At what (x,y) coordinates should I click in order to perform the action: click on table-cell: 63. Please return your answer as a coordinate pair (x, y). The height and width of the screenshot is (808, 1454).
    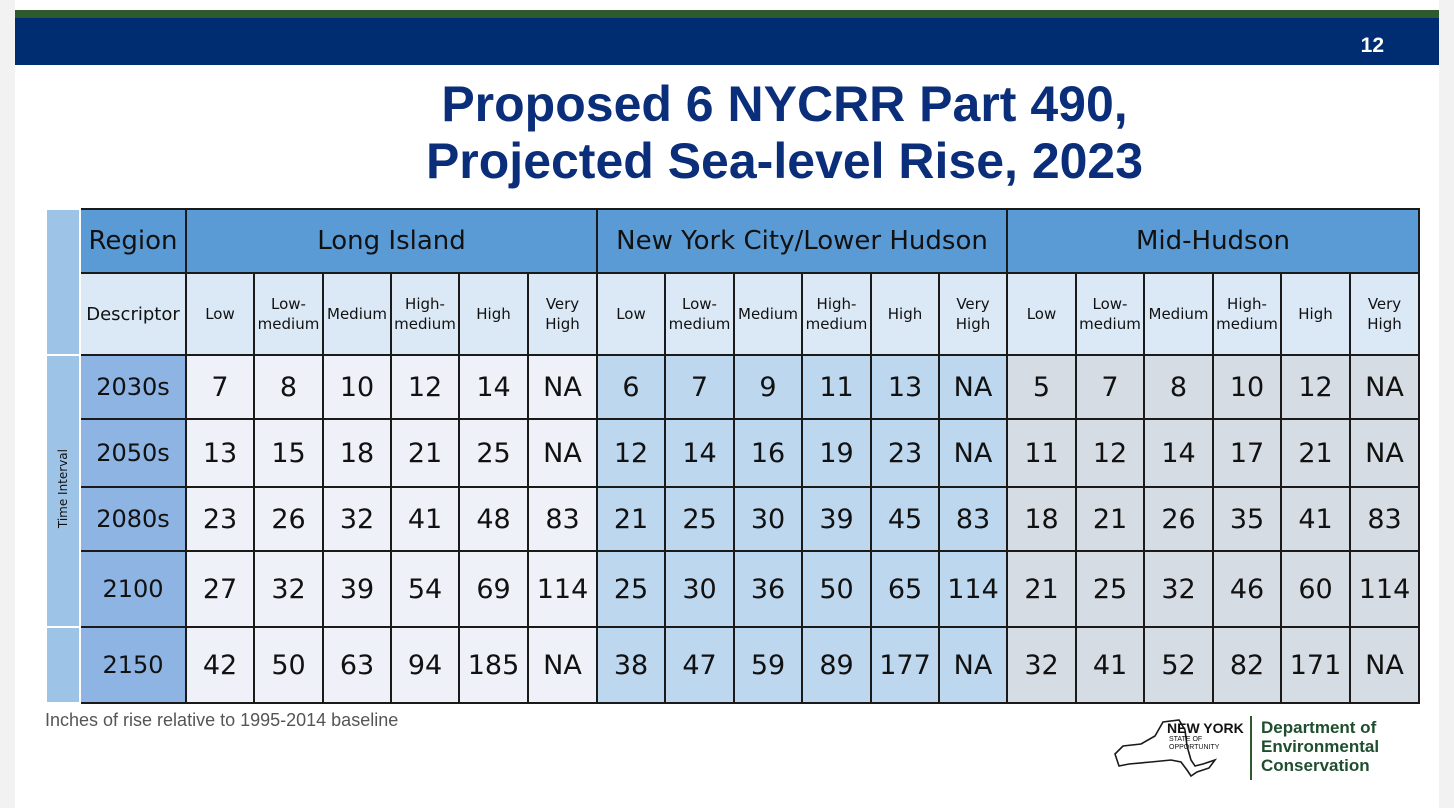
    Looking at the image, I should click on (357, 665).